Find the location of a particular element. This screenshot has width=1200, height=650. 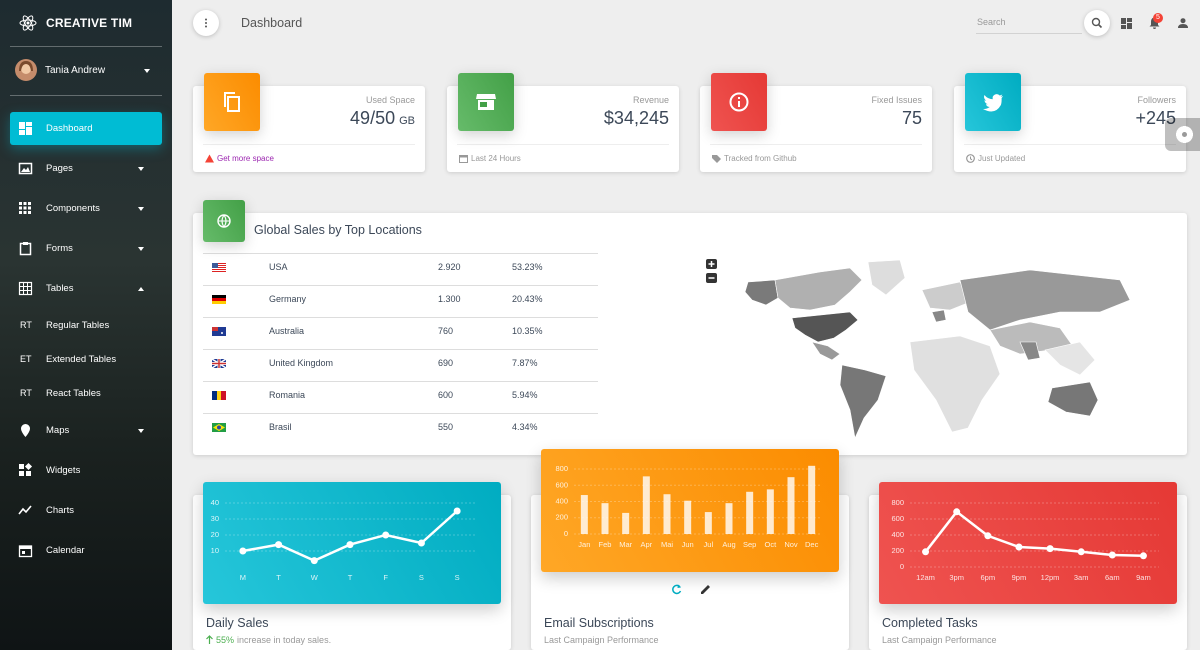

stat-icon is located at coordinates (486, 102).